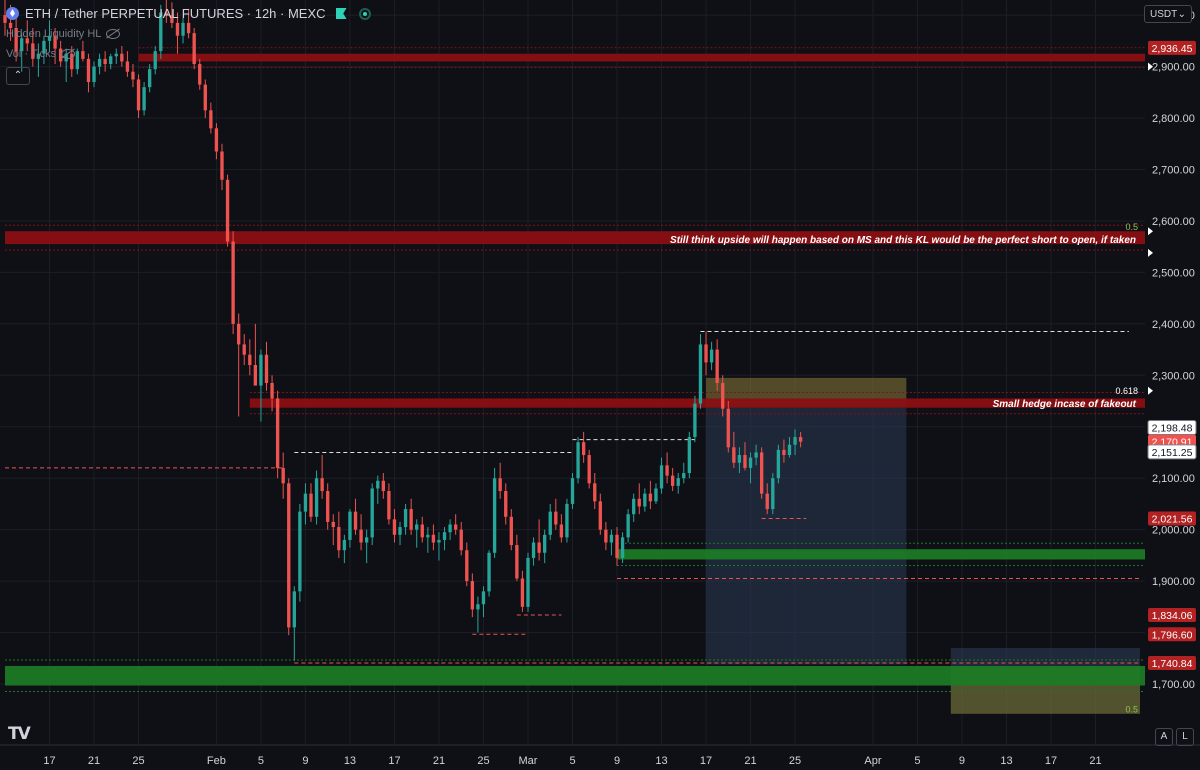 This screenshot has width=1200, height=770. I want to click on price-label-text: 2,021.56, so click(1172, 520).